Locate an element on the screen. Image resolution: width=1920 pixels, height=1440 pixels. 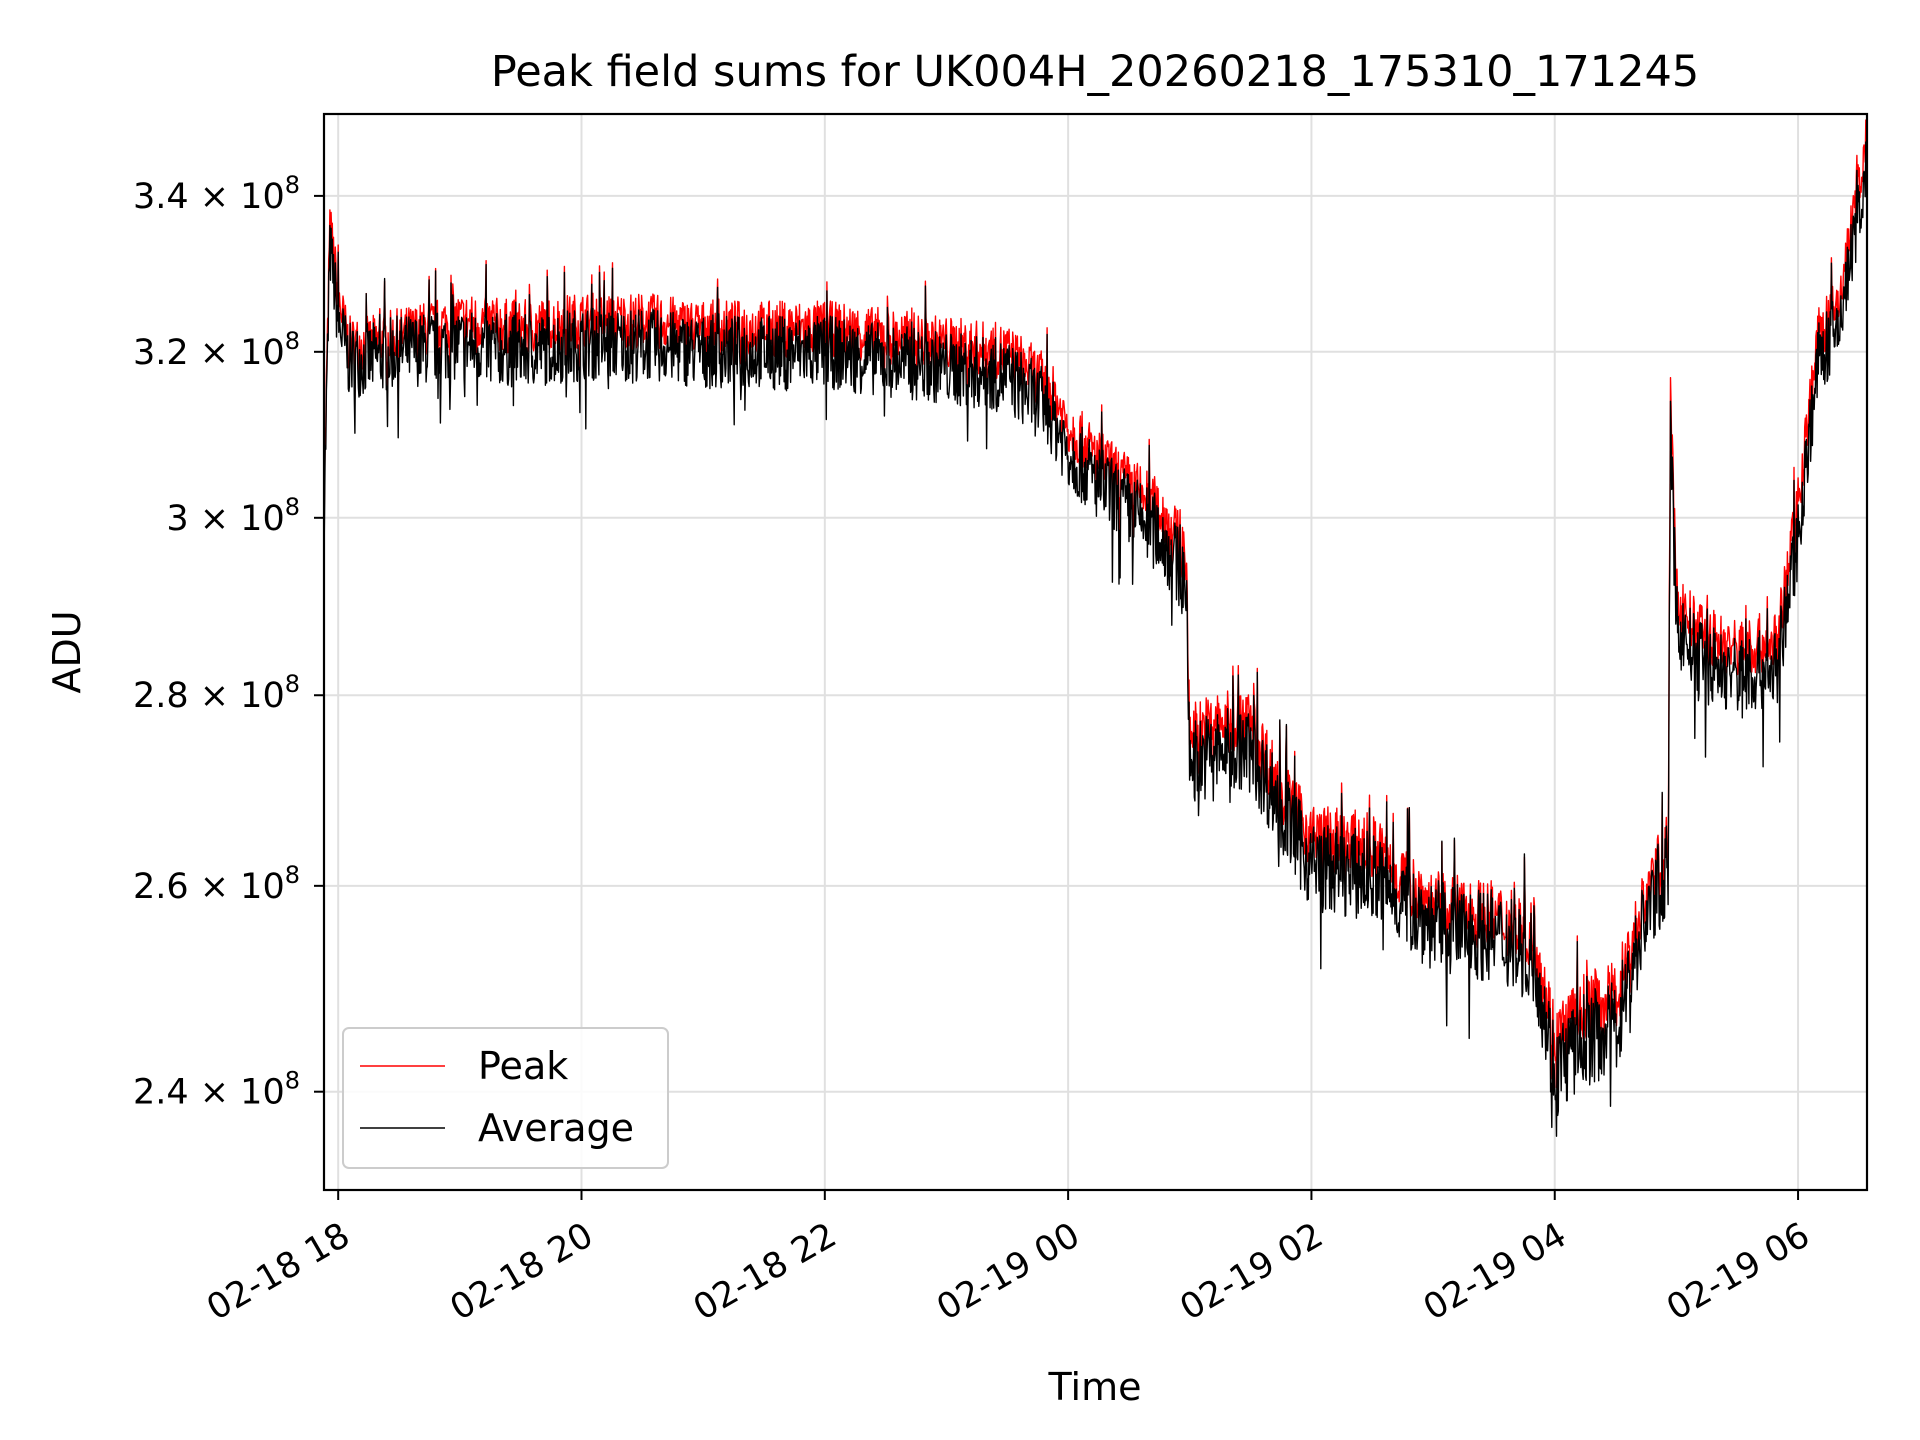
legend: Peak Average is located at coordinates (505, 1098).